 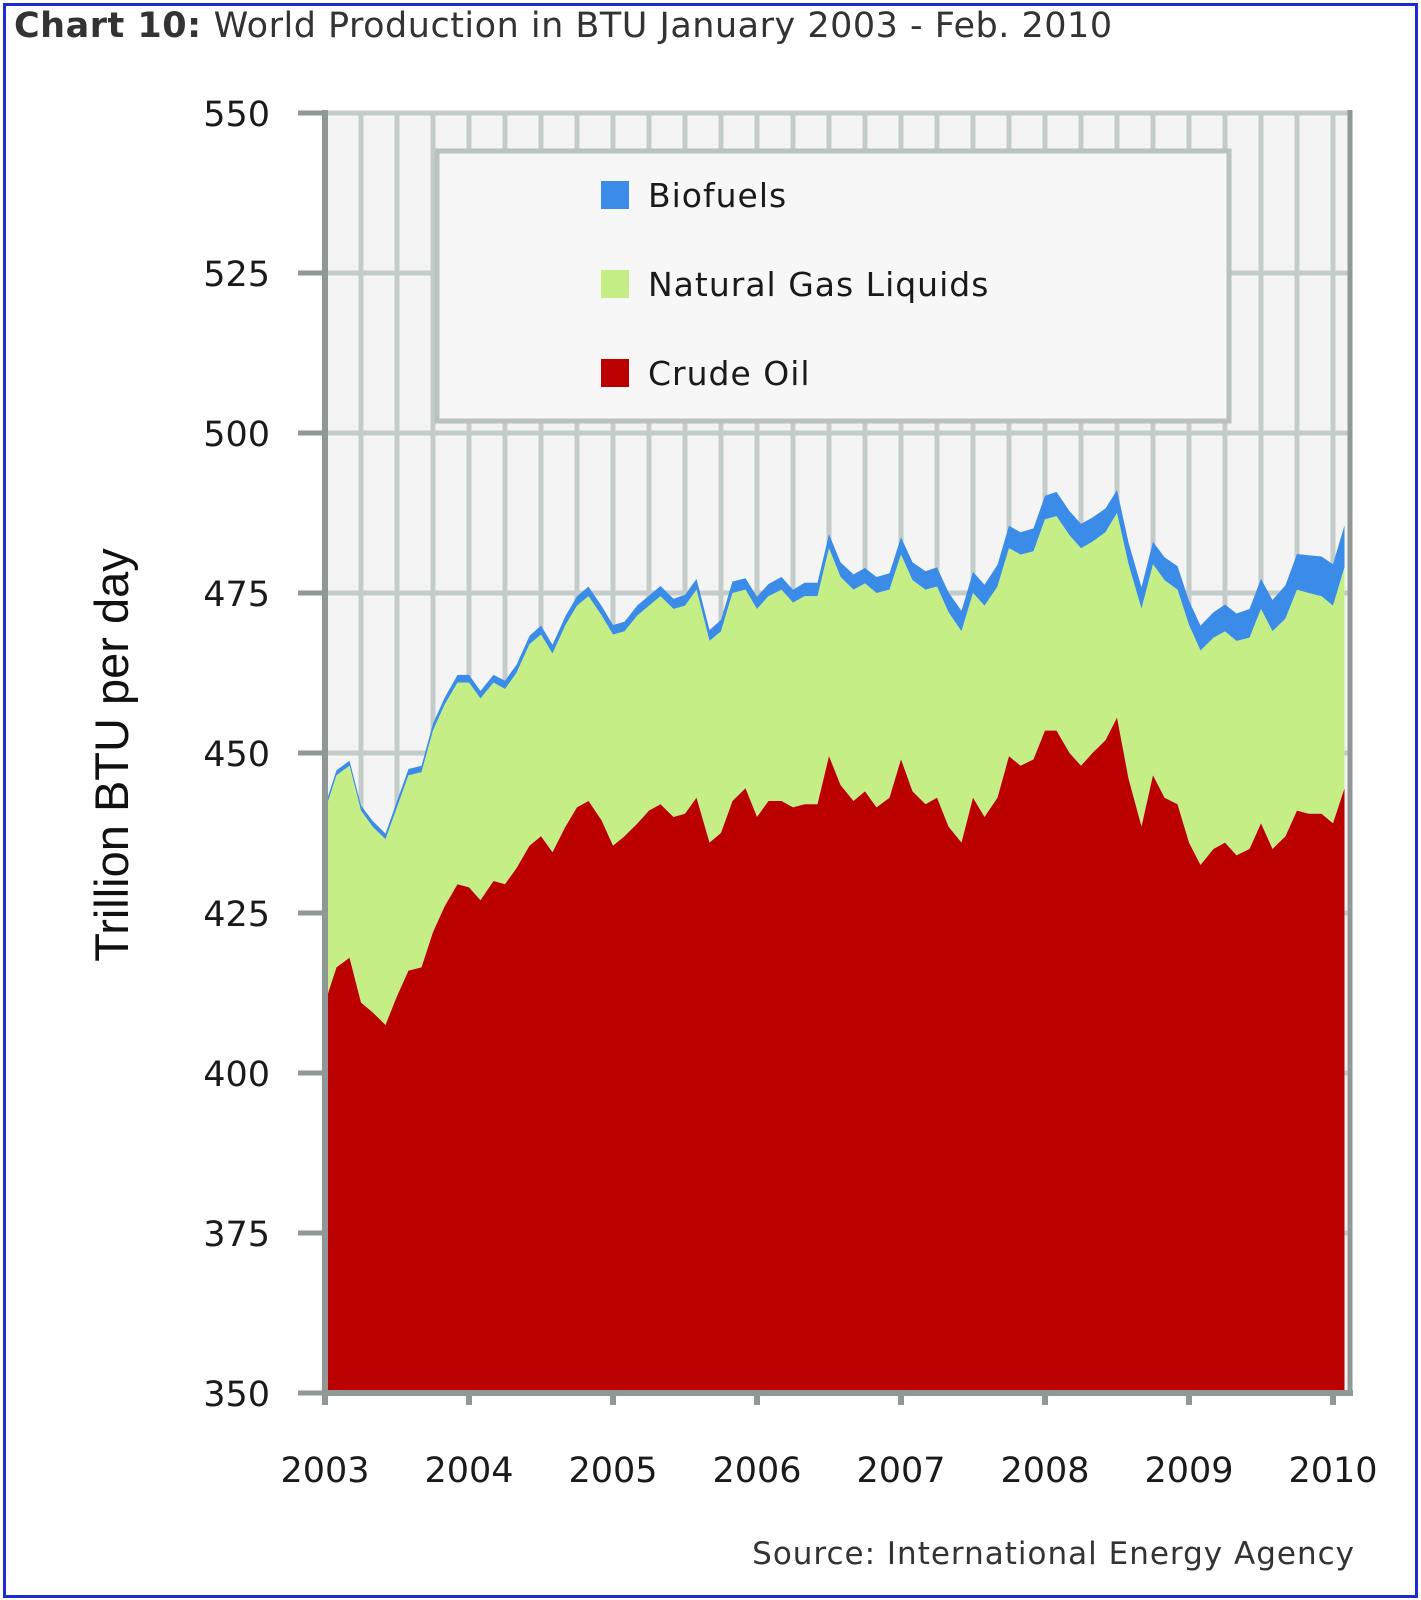 I want to click on x-tick-label: 2010, so click(x=1332, y=1471).